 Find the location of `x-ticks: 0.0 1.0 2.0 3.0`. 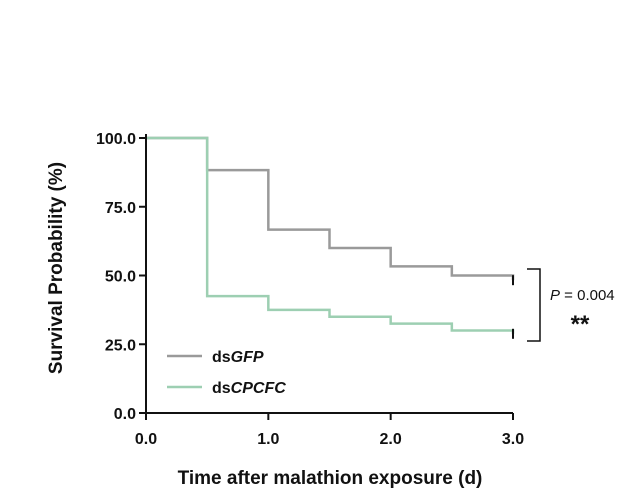

x-ticks: 0.0 1.0 2.0 3.0 is located at coordinates (329, 430).